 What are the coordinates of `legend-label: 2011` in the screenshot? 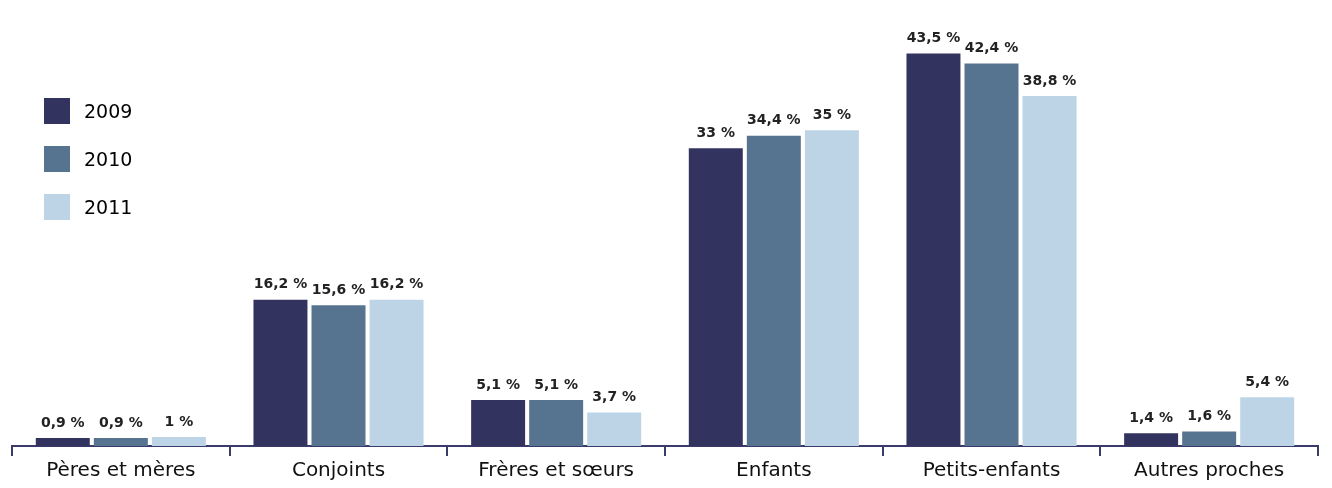 It's located at (108, 207).